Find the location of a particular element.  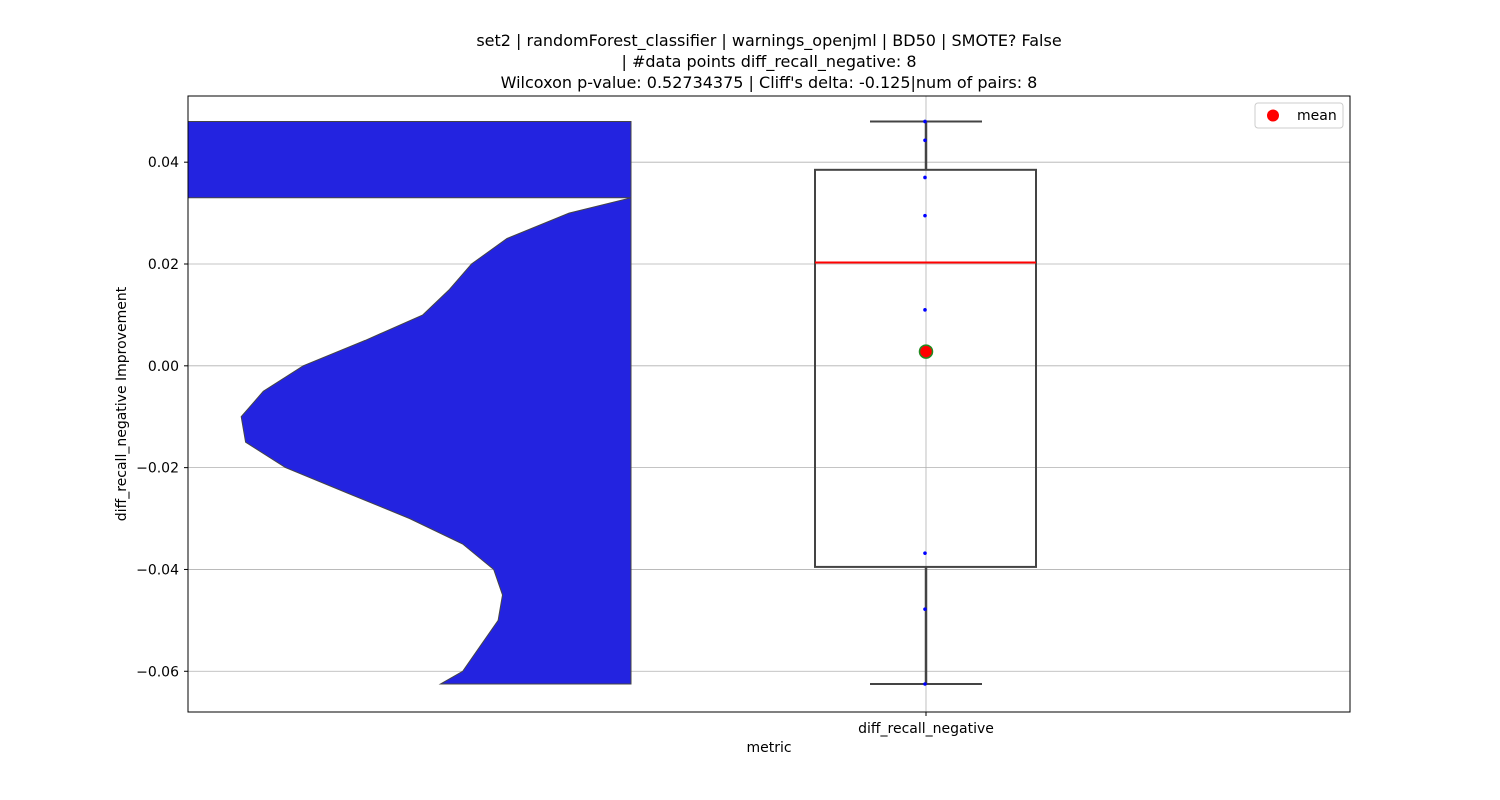

mean-marker is located at coordinates (926, 351).